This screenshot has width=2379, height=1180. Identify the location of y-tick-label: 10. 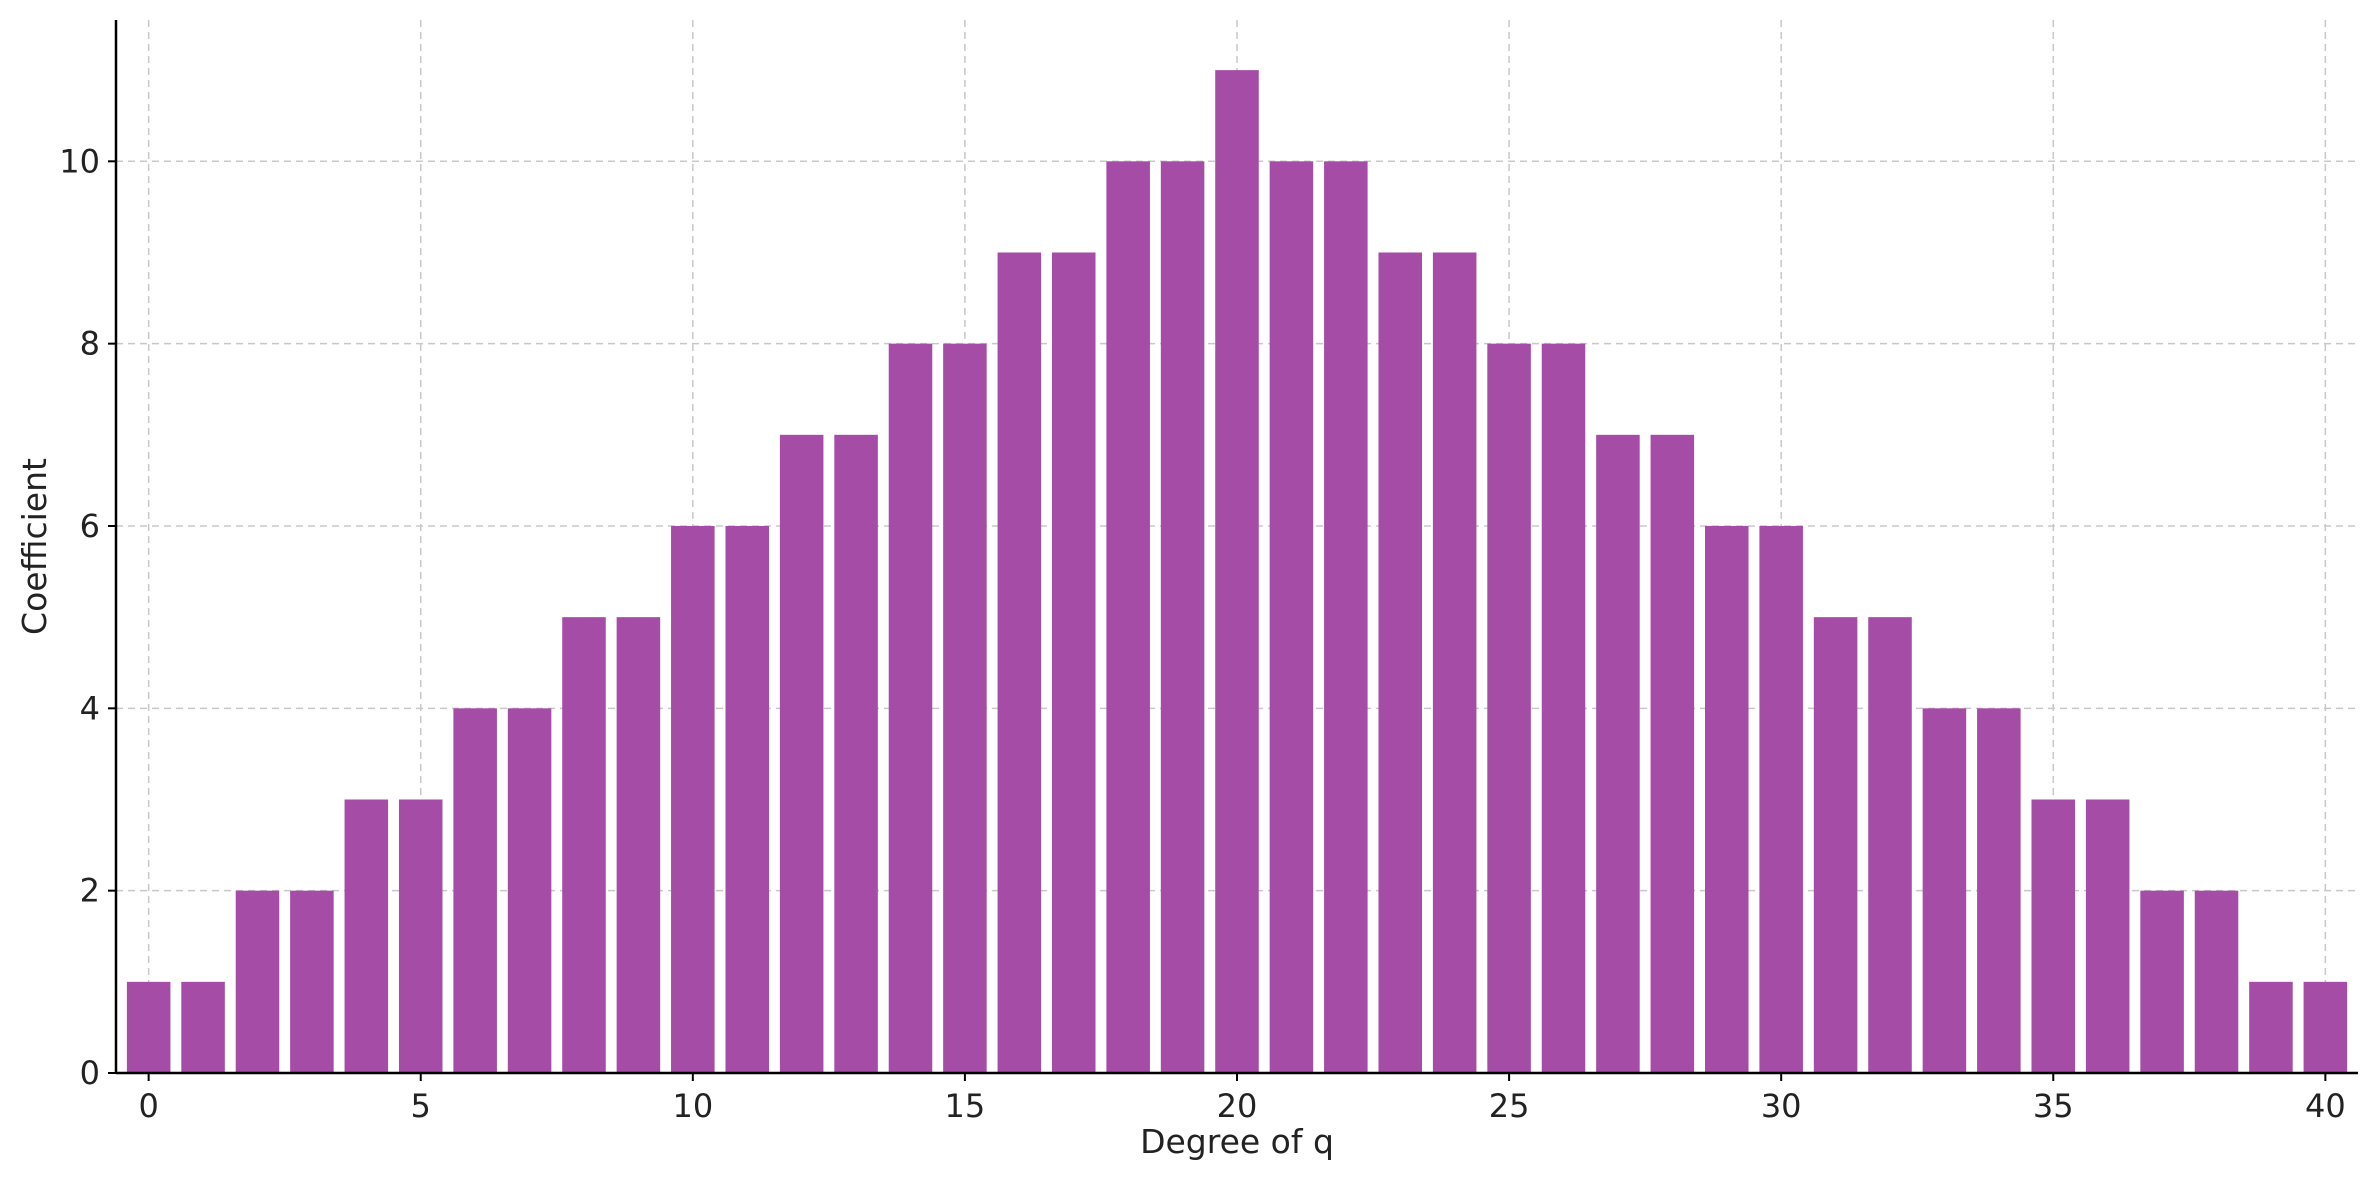
(79, 161).